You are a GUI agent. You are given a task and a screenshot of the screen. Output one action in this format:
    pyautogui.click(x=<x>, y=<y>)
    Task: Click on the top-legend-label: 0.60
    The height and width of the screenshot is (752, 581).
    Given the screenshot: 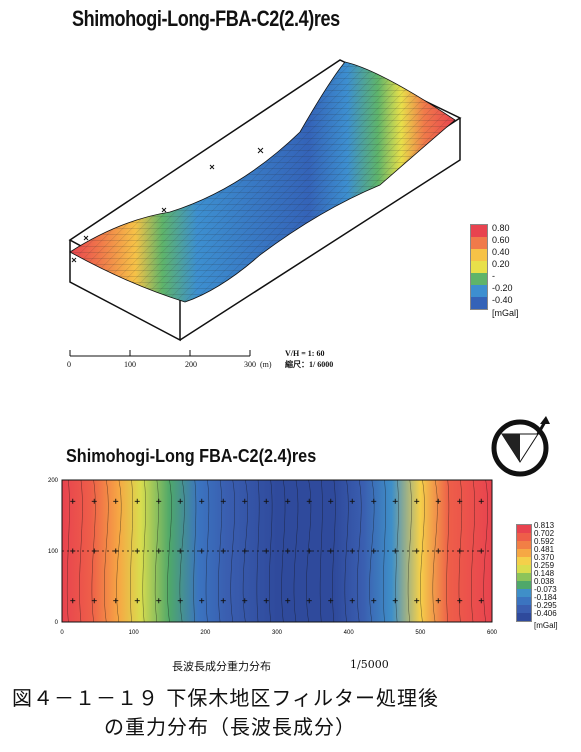 What is the action you would take?
    pyautogui.click(x=501, y=240)
    